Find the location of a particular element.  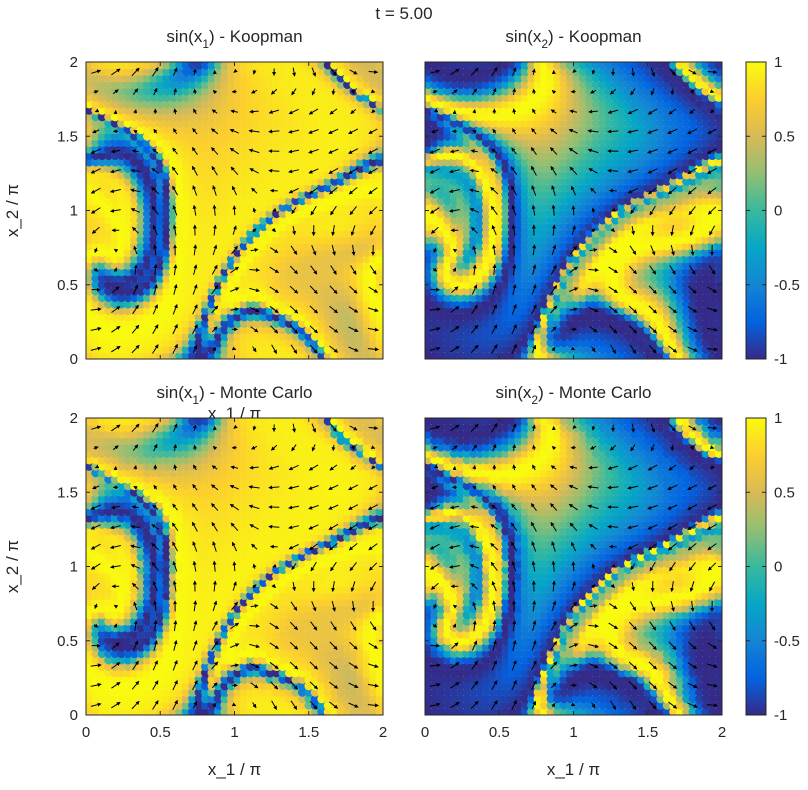

quiver-arrow is located at coordinates (573, 210).